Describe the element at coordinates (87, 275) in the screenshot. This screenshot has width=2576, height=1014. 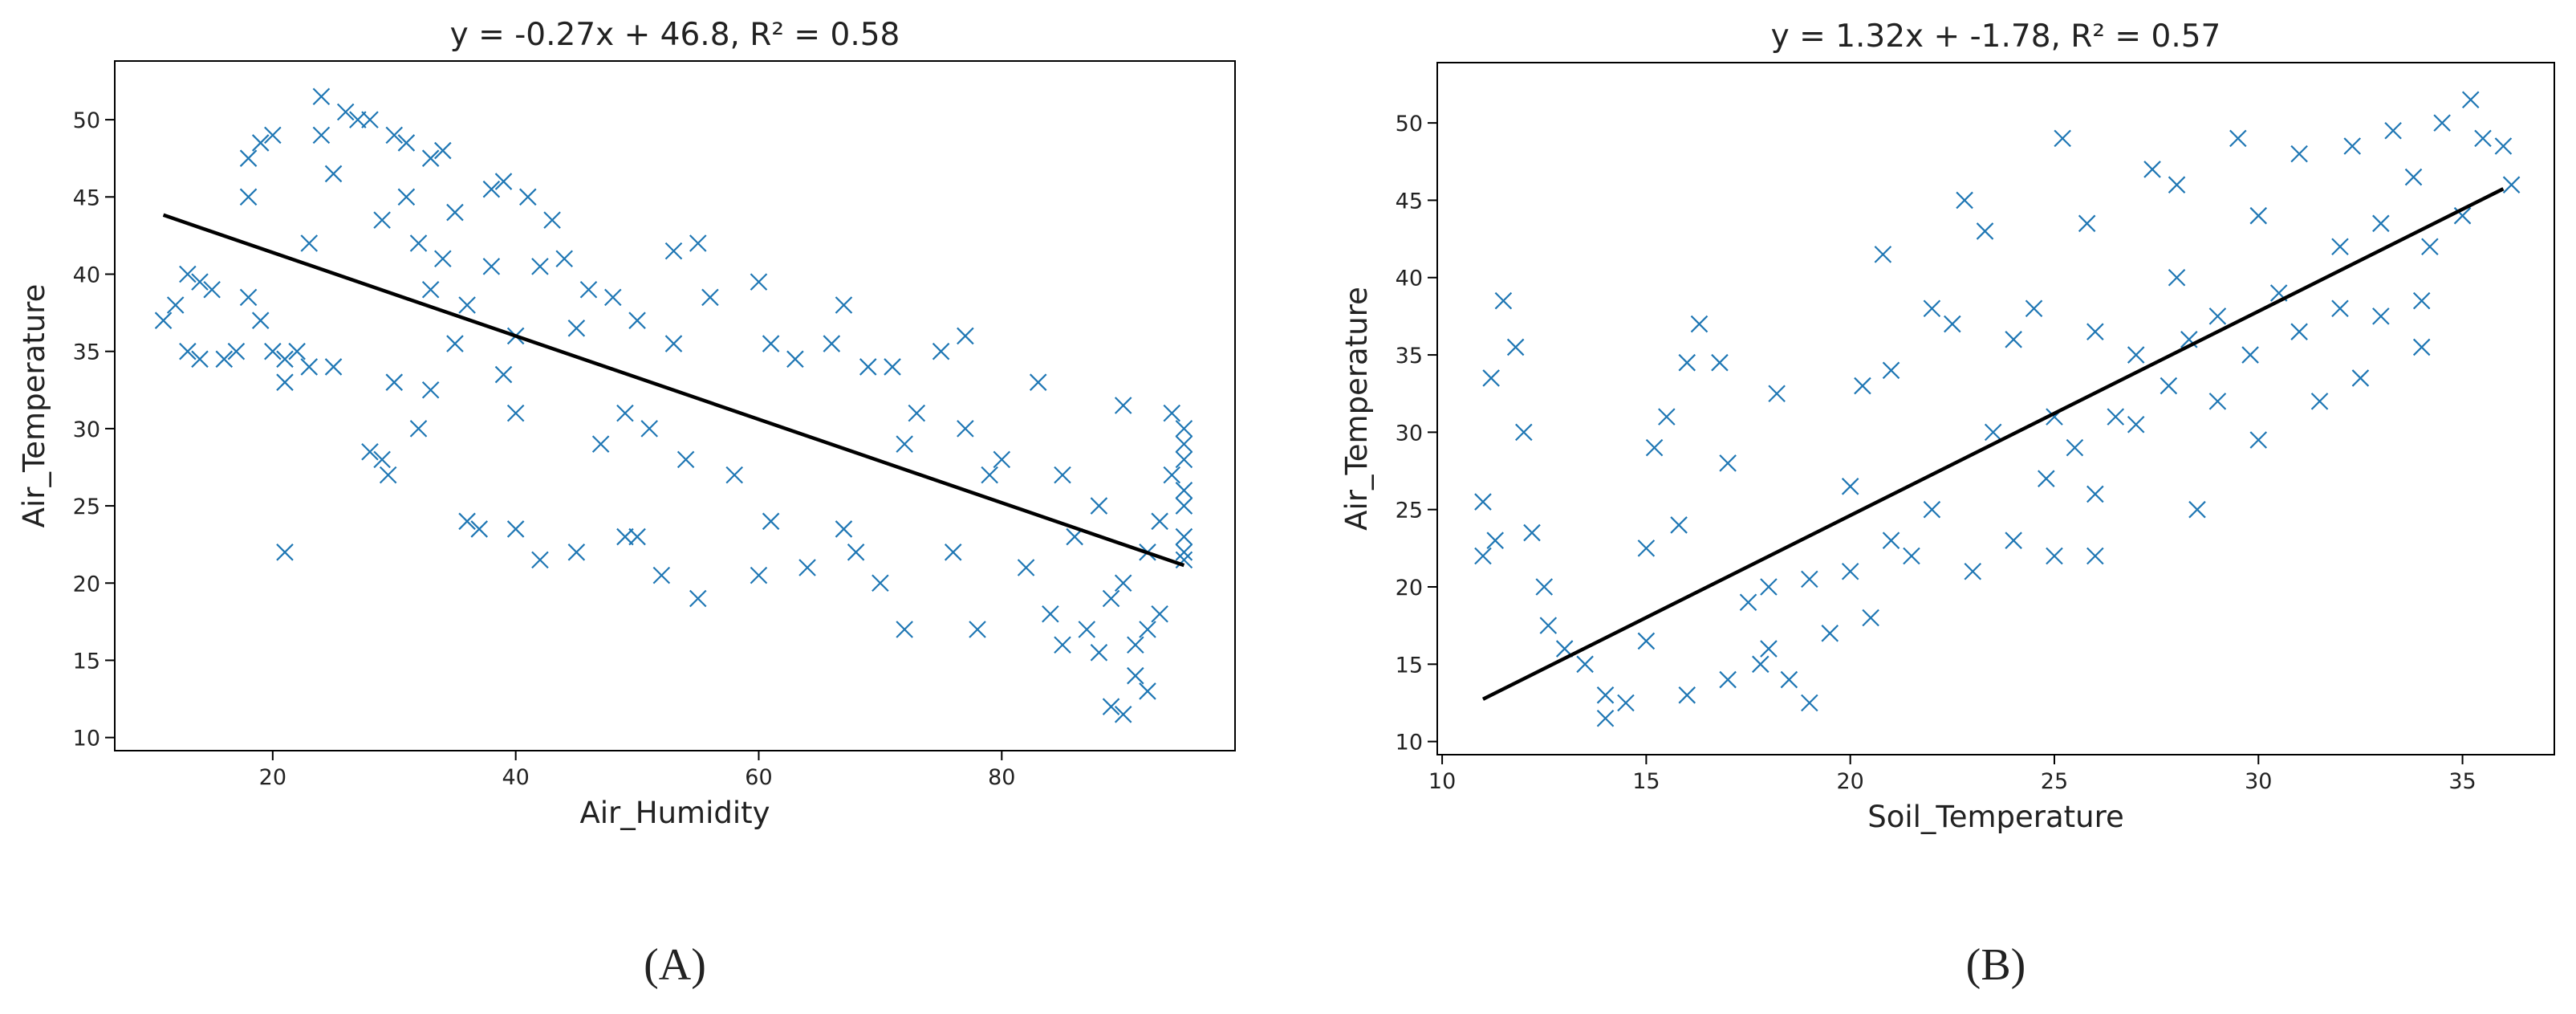
I see `y-tick-label: 40` at that location.